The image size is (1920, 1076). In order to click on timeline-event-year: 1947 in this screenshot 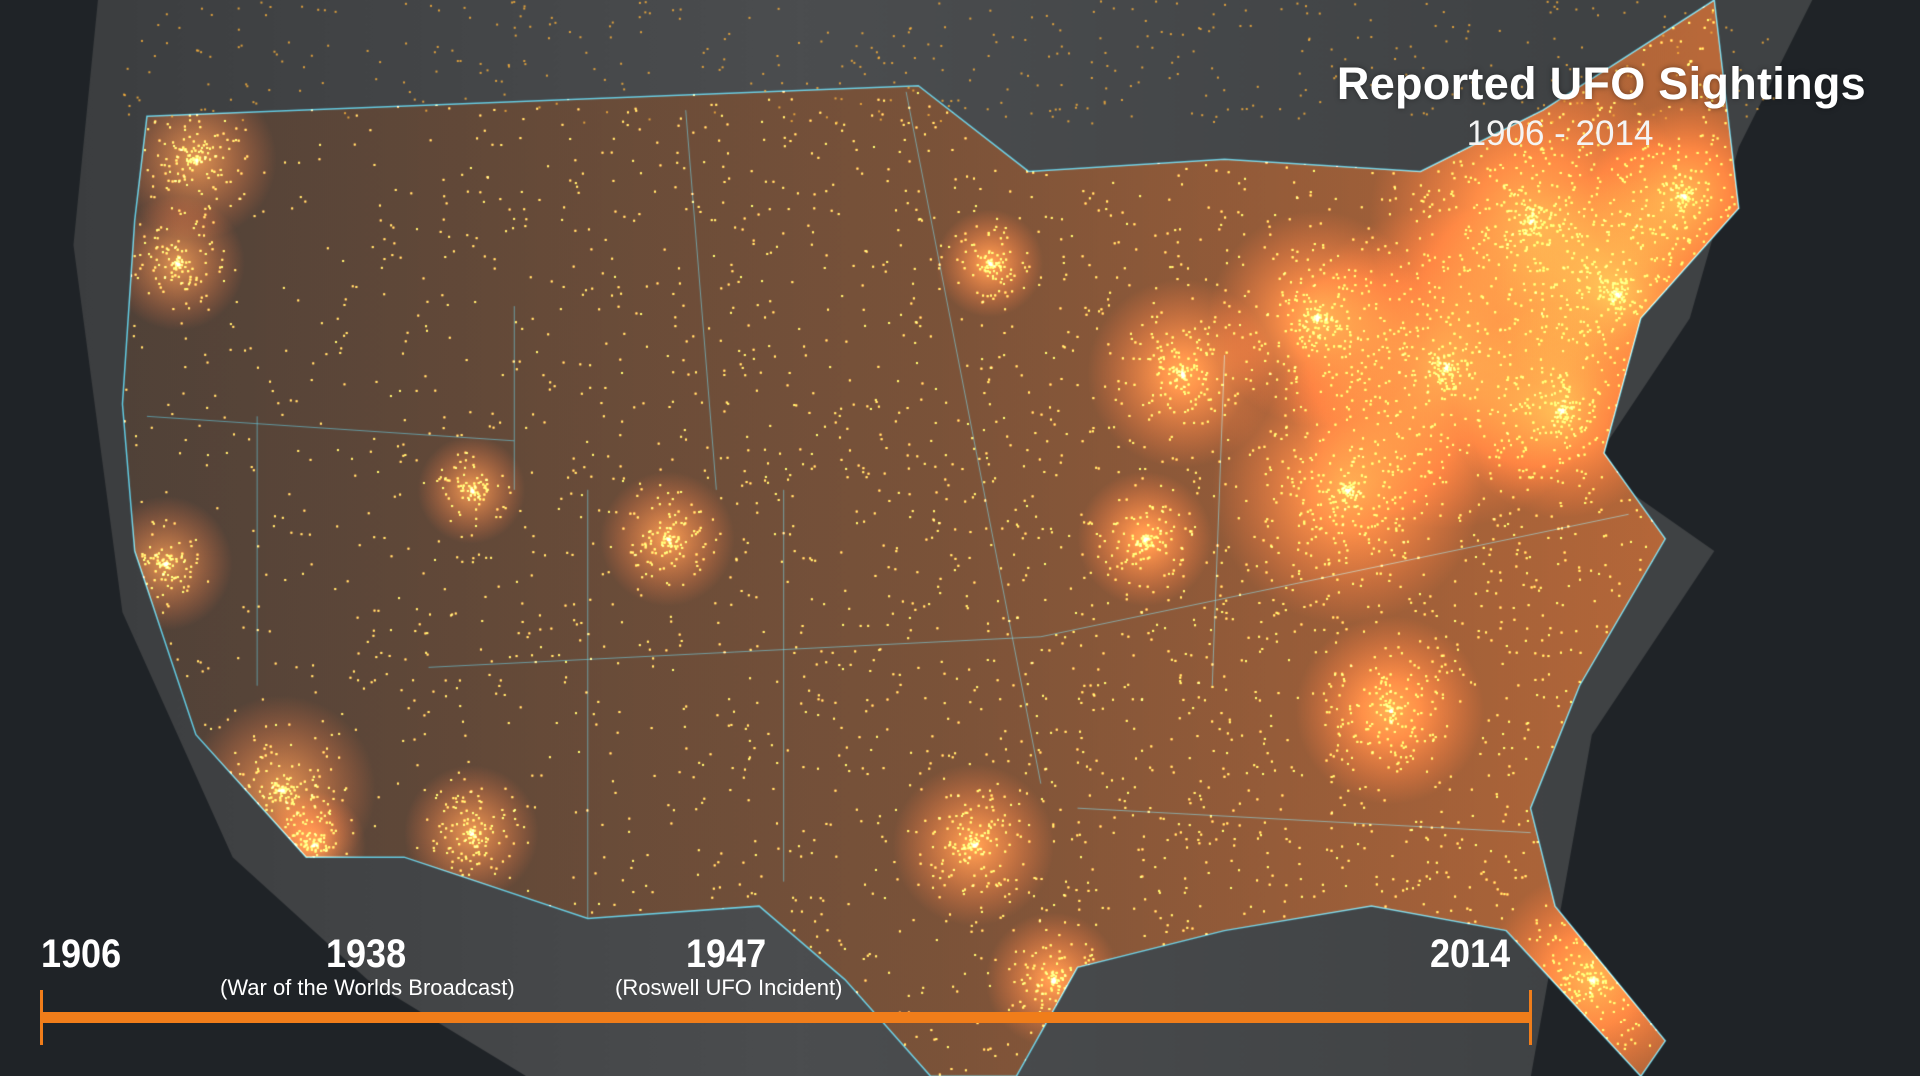, I will do `click(726, 954)`.